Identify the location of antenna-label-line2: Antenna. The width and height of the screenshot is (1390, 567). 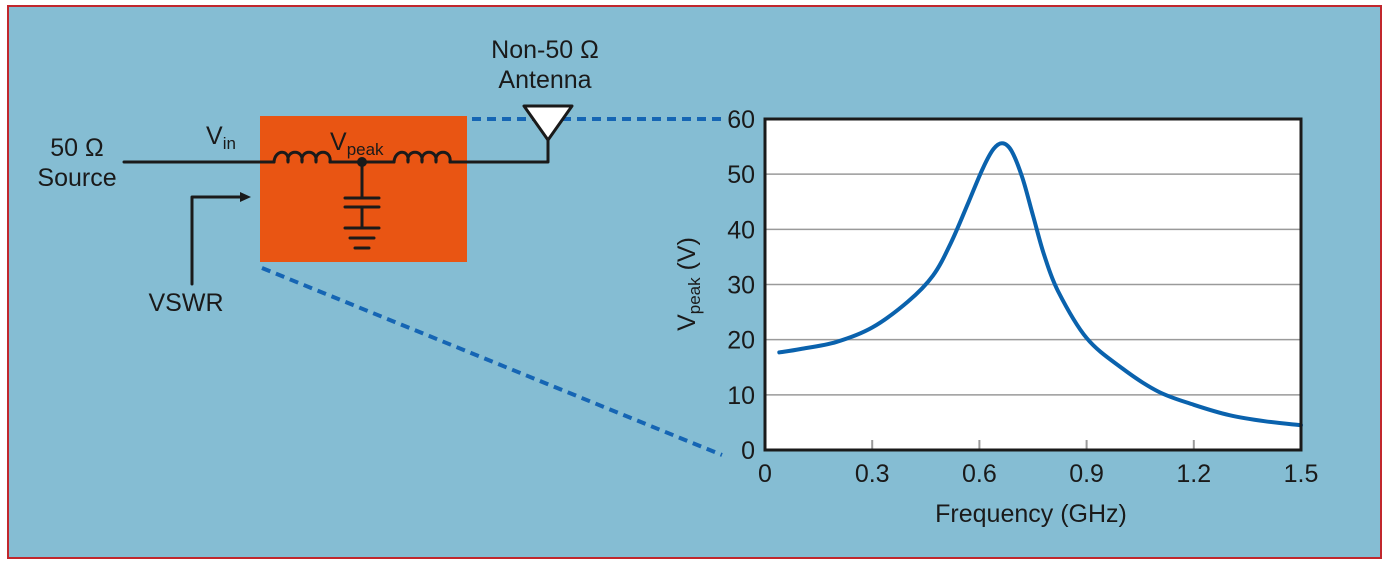
(544, 80).